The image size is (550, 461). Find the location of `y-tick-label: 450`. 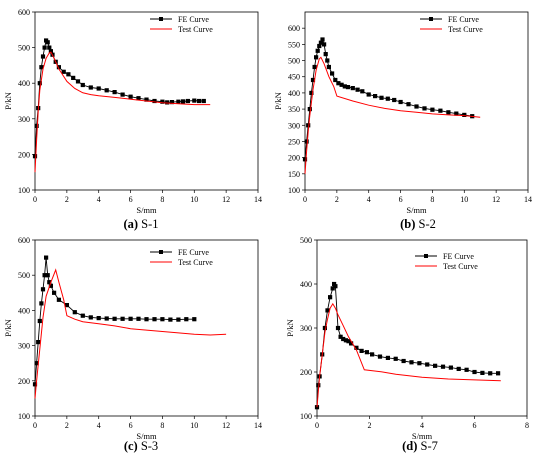

y-tick-label: 450 is located at coordinates (294, 77).